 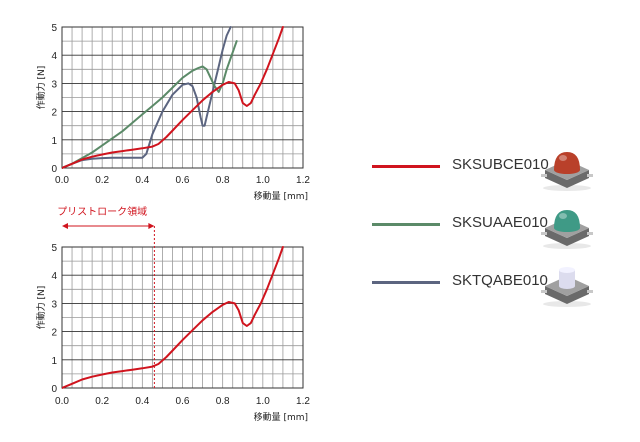 I want to click on switch-cap-top, so click(x=567, y=270).